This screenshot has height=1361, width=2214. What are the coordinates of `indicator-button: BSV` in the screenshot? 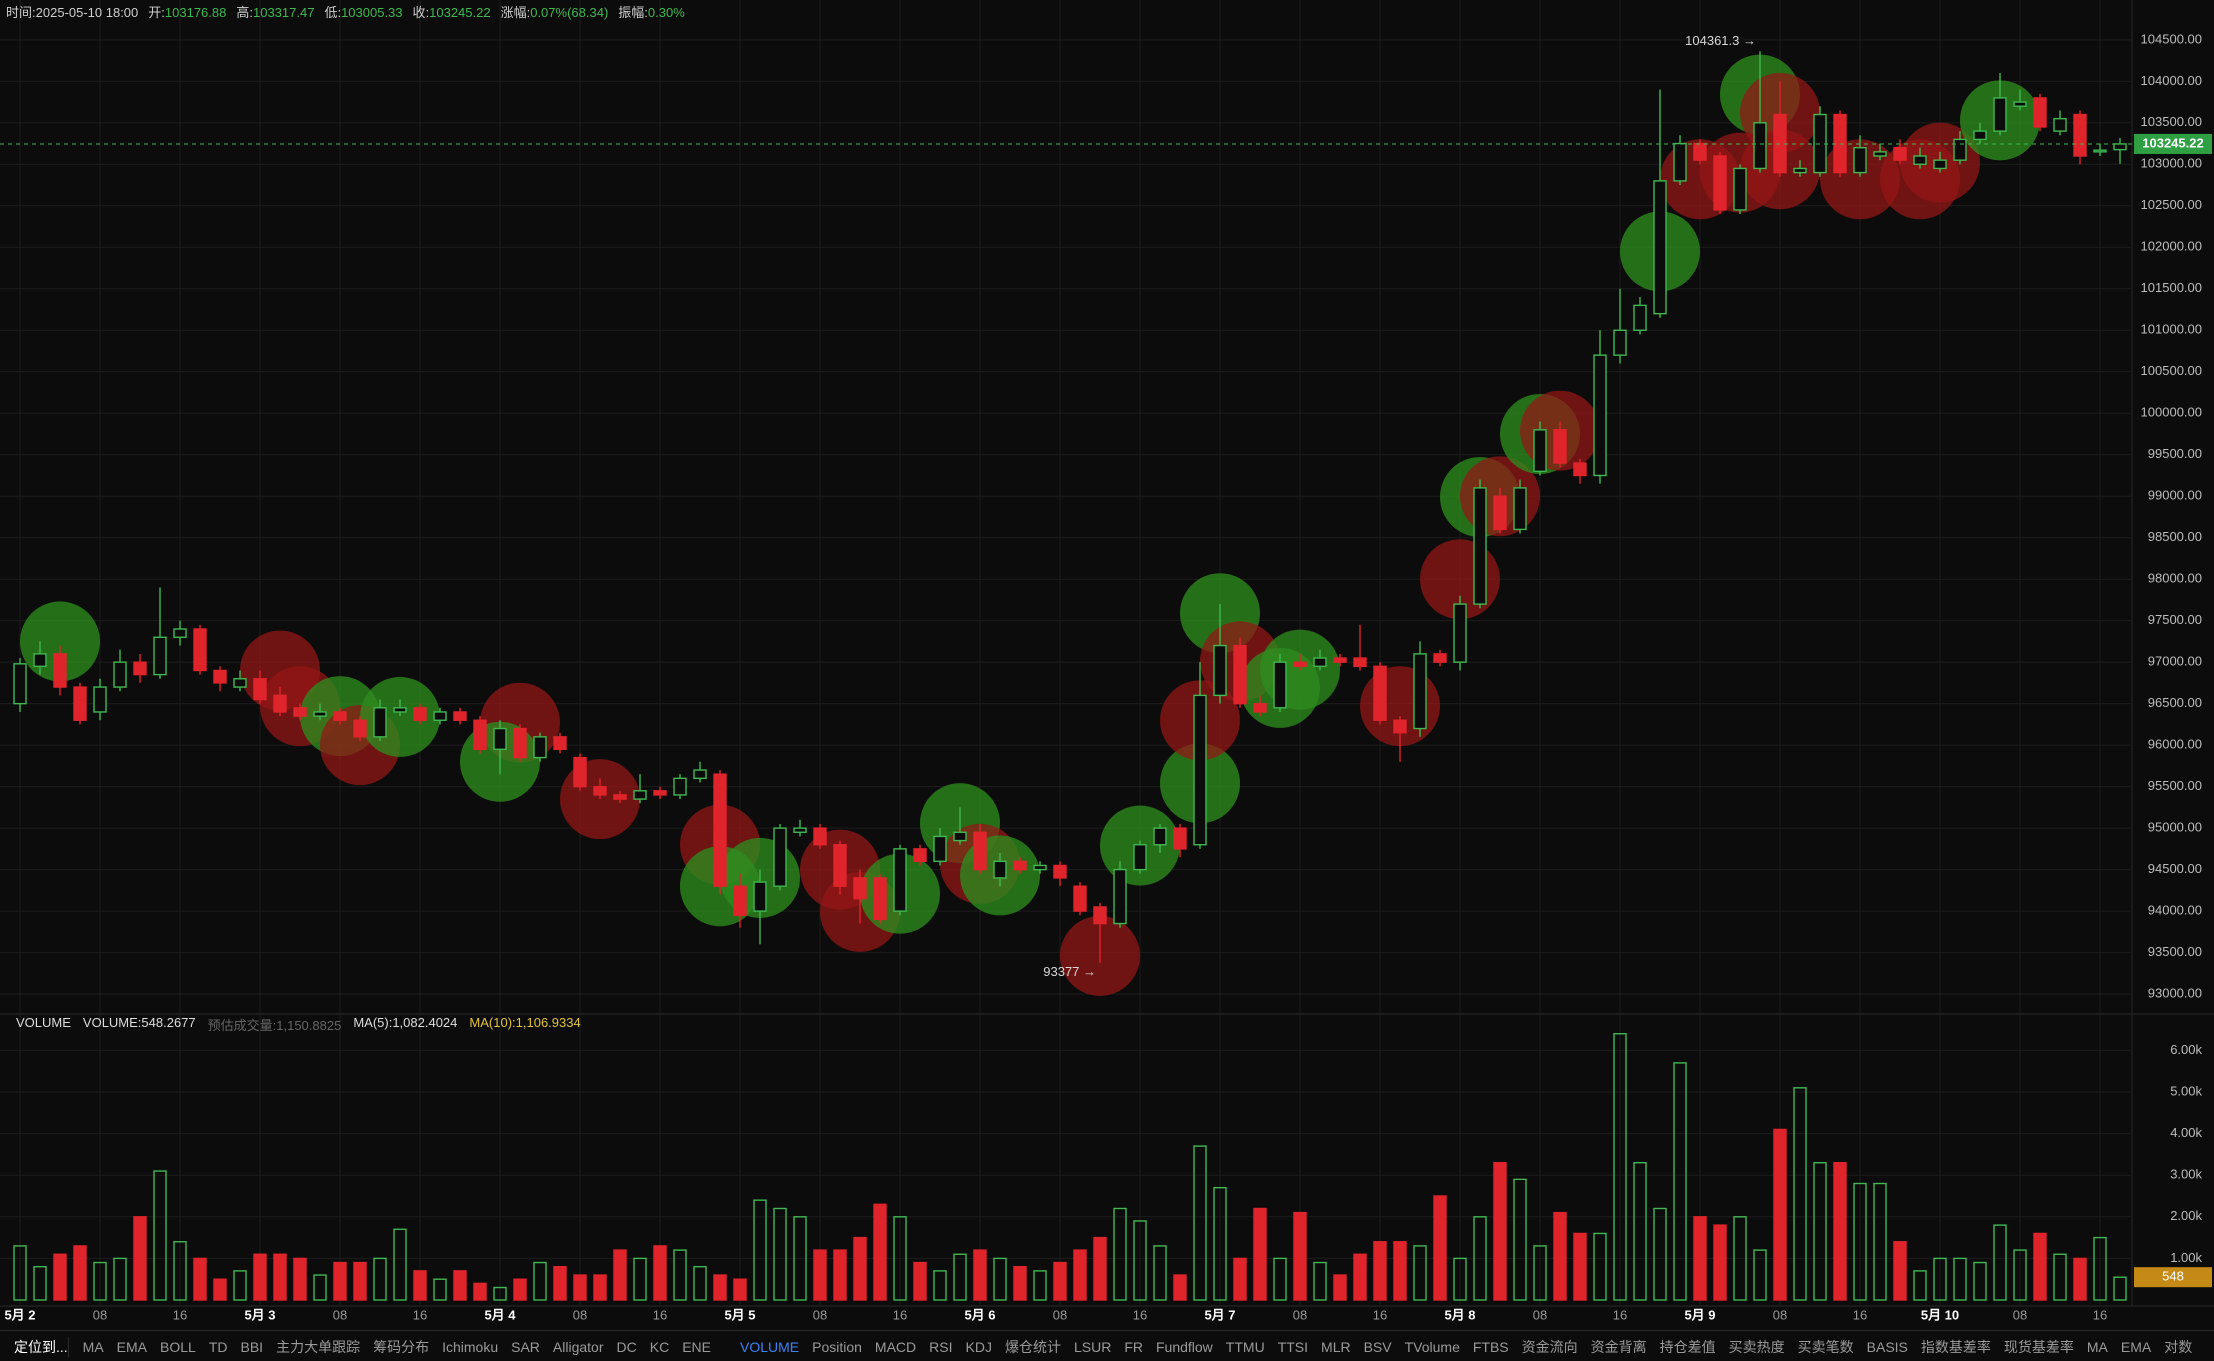 It's located at (1377, 1346).